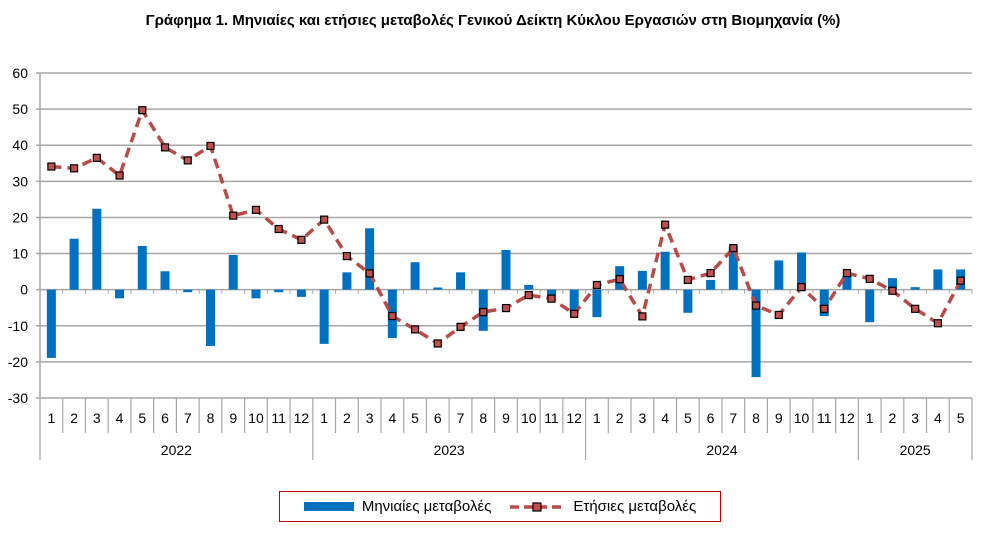 Image resolution: width=986 pixels, height=543 pixels. I want to click on y-tick-label: -30, so click(18, 398).